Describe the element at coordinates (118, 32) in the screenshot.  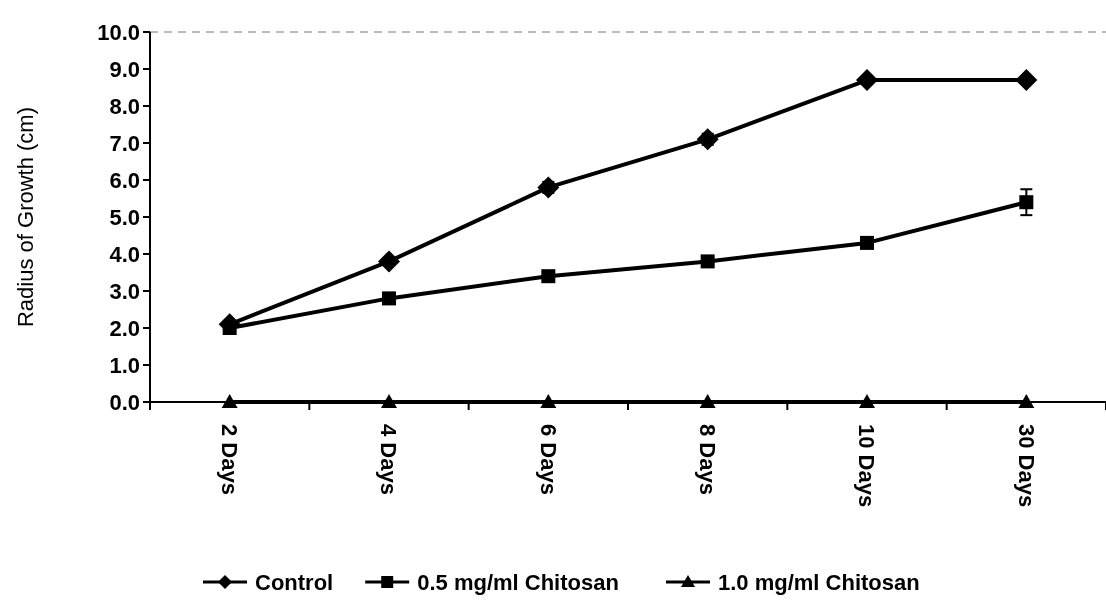
I see `y-tick-label: 10.0` at that location.